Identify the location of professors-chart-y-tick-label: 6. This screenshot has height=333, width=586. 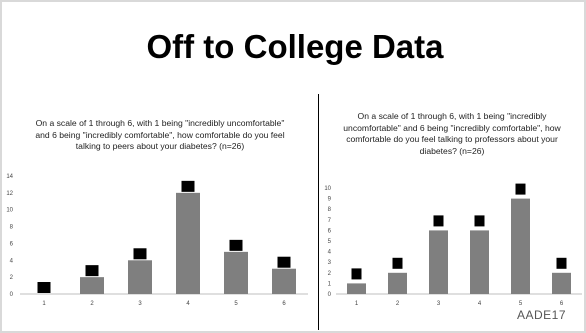
(330, 231).